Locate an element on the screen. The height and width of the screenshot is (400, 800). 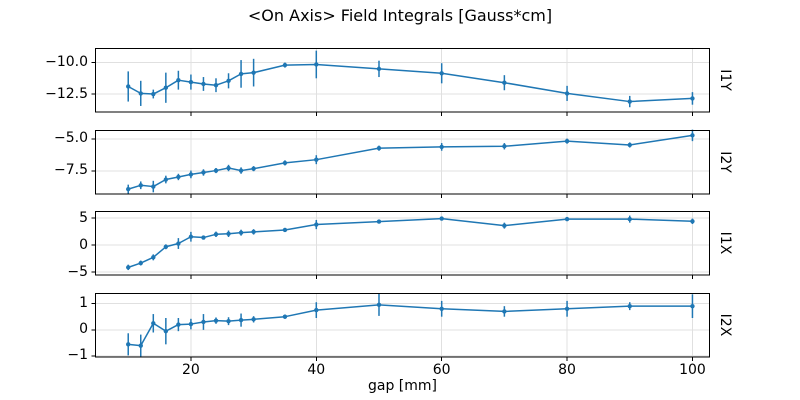
subplot-i1y: −10.0 −12.5 I1Y is located at coordinates (389, 82).